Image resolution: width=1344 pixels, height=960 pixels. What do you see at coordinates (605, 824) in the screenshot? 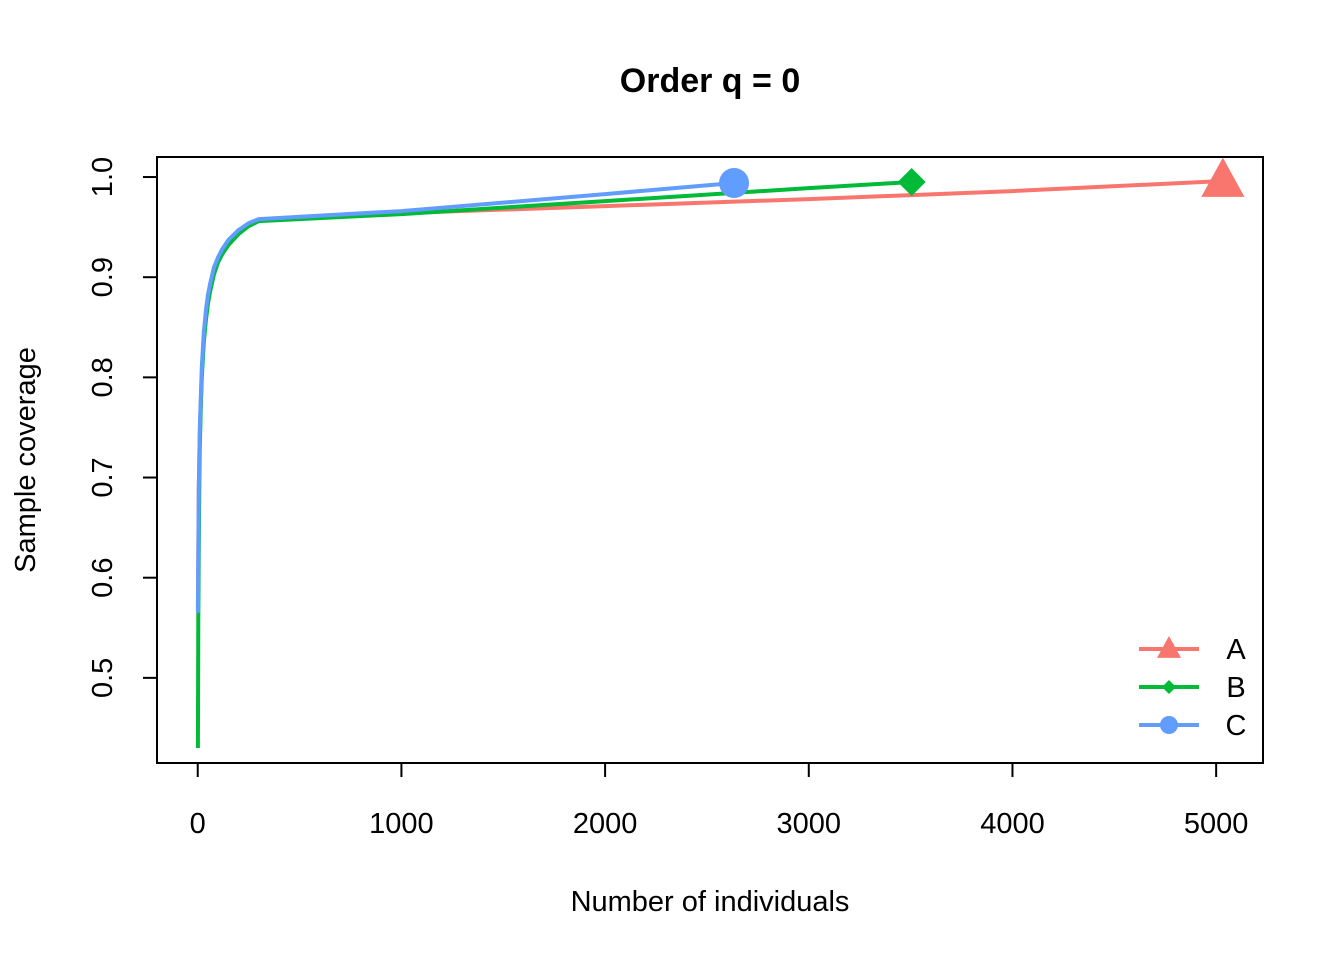
I see `x-tick-label: 2000` at bounding box center [605, 824].